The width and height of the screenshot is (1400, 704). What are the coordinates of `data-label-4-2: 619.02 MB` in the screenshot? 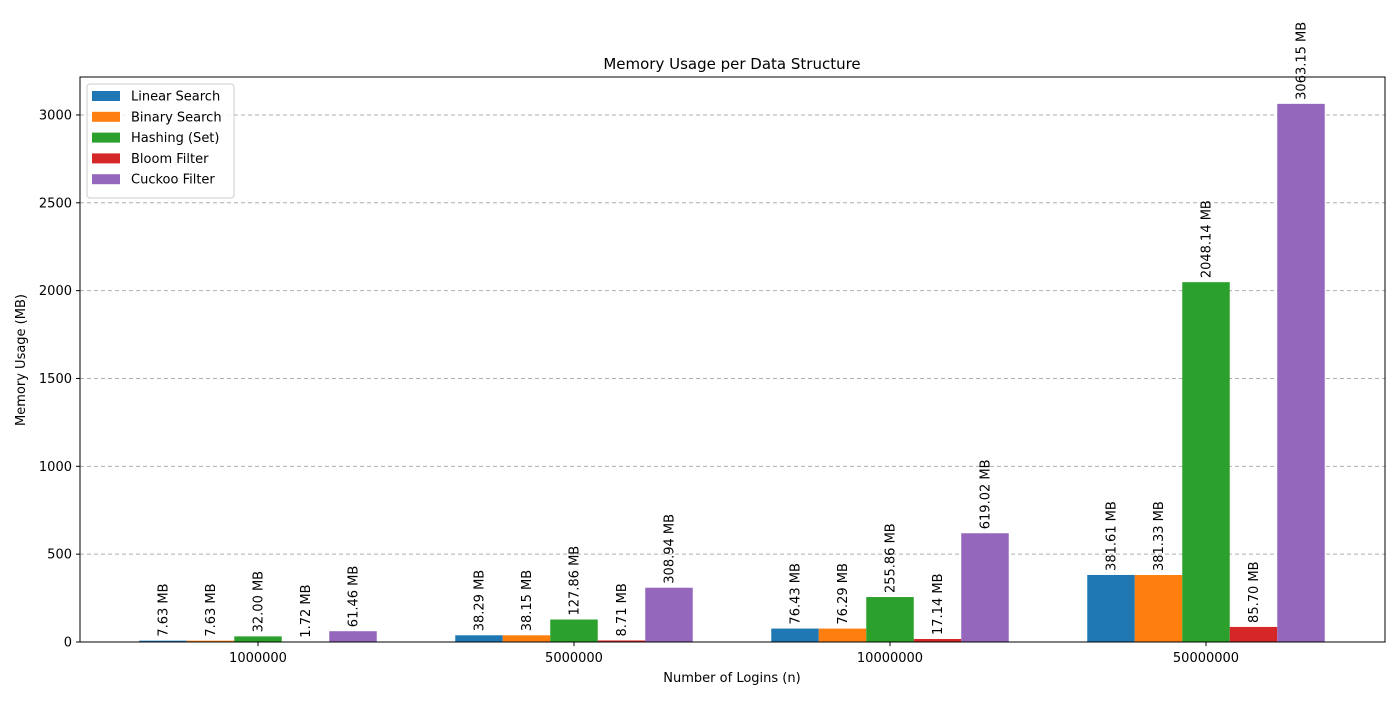 It's located at (986, 494).